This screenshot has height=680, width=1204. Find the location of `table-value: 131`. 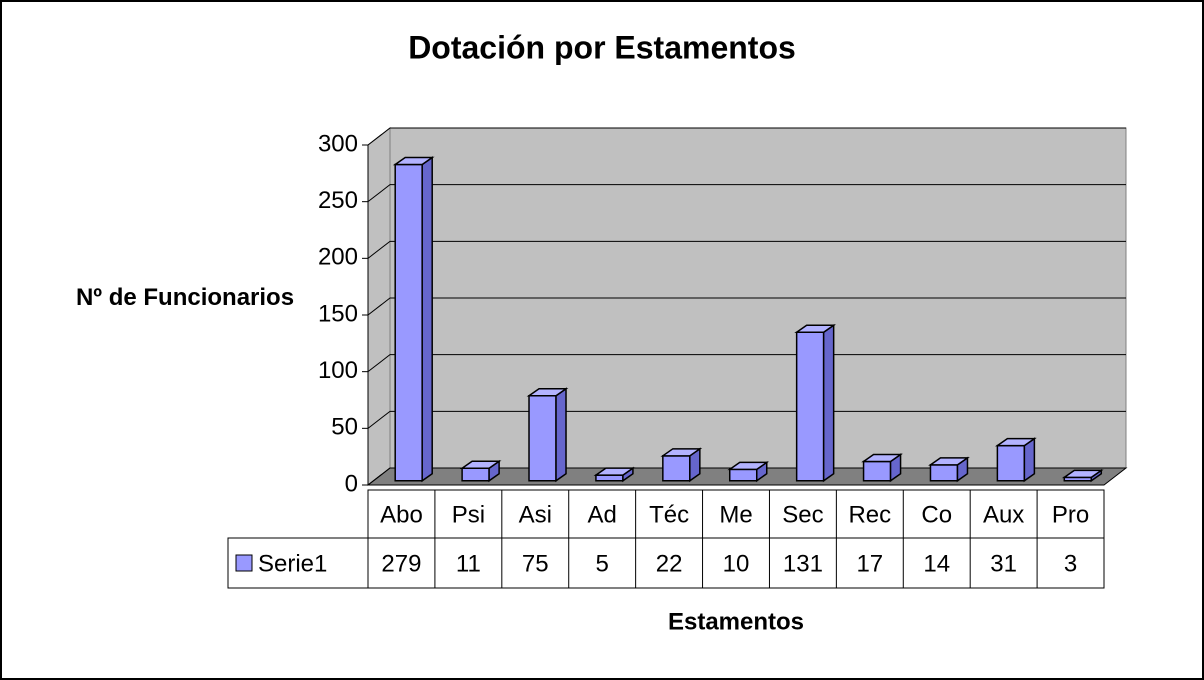

table-value: 131 is located at coordinates (803, 563).